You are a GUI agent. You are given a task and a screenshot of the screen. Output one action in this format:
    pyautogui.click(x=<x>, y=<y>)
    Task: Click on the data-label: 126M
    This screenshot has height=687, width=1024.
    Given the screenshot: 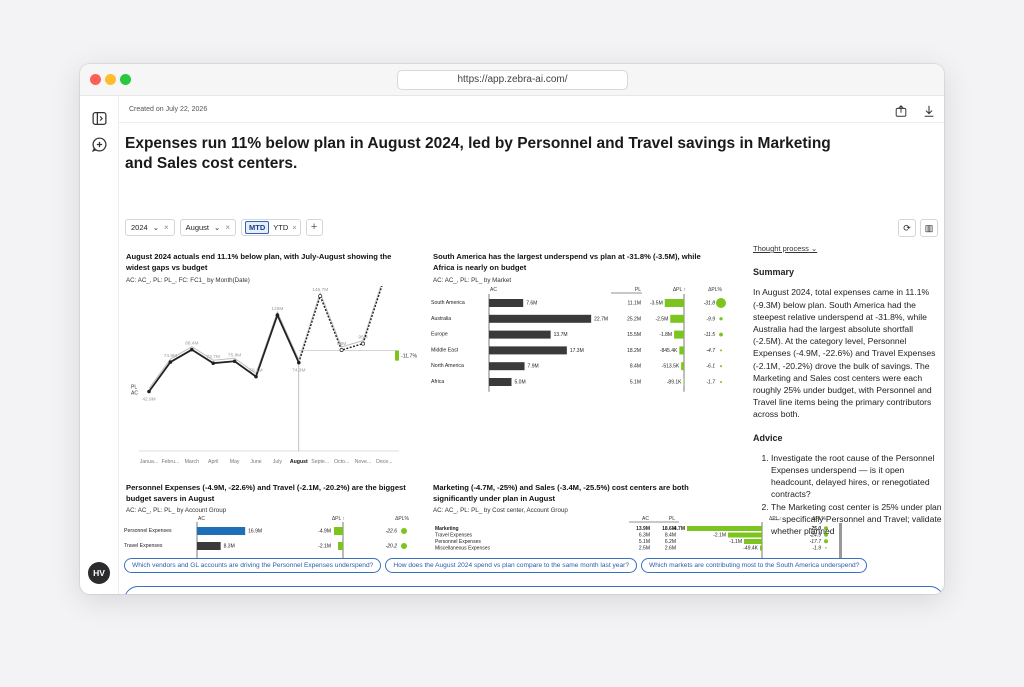 What is the action you would take?
    pyautogui.click(x=277, y=309)
    